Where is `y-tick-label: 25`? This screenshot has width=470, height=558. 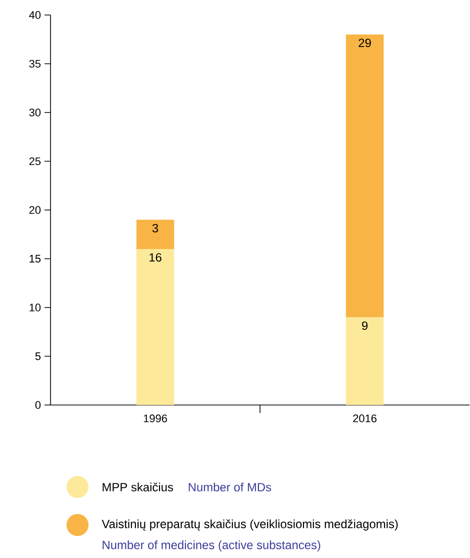 y-tick-label: 25 is located at coordinates (35, 161).